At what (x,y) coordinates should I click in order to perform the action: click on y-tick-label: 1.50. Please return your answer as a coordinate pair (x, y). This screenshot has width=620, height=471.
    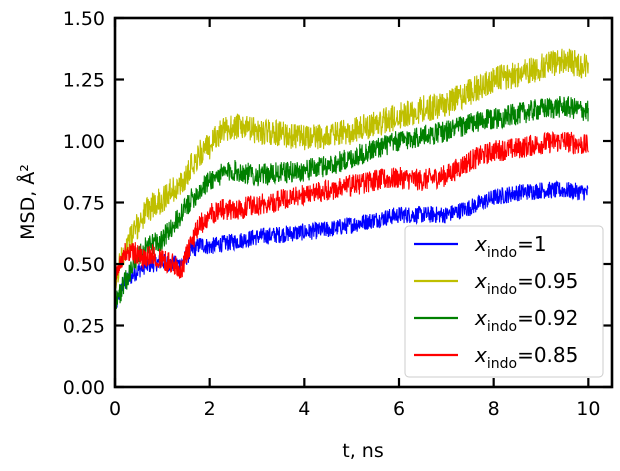
    Looking at the image, I should click on (84, 19).